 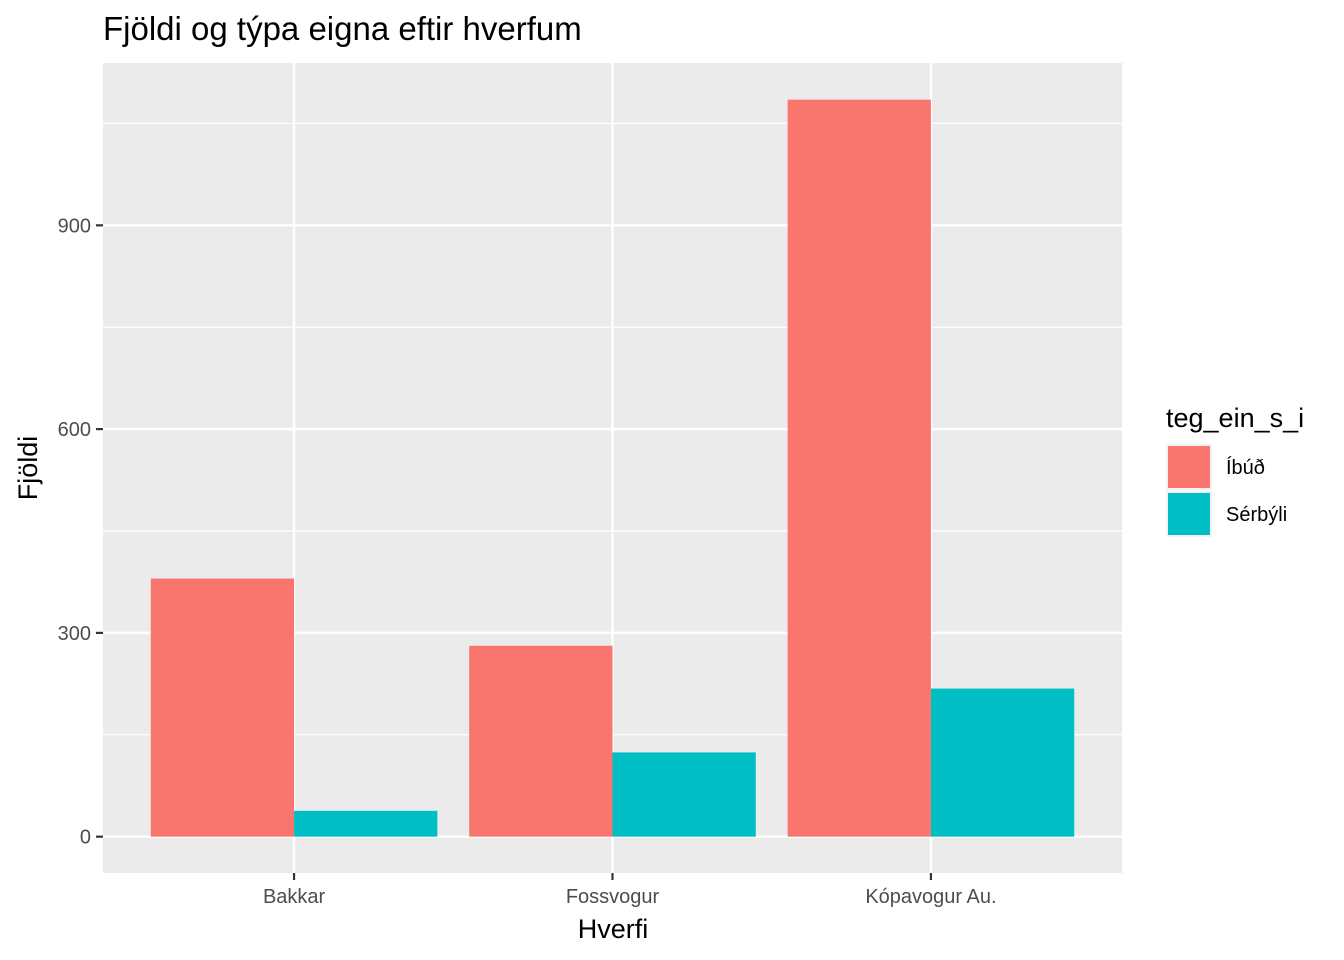 I want to click on x-axis: Bakkar Fossvogur Kópavogur Au., so click(x=630, y=890).